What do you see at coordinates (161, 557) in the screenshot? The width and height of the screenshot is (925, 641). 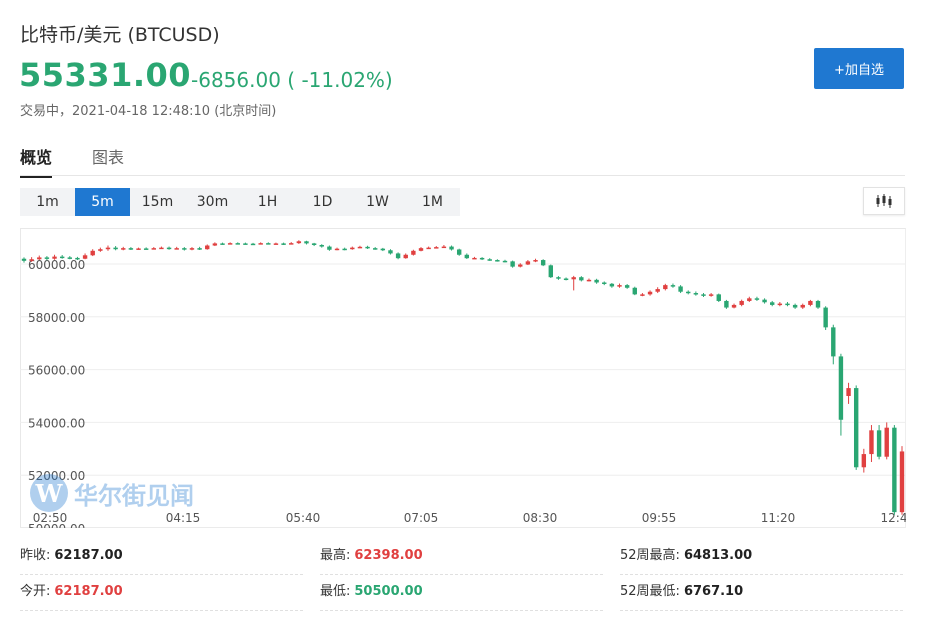 I see `stat-prev-close: 昨收: 62187.00` at bounding box center [161, 557].